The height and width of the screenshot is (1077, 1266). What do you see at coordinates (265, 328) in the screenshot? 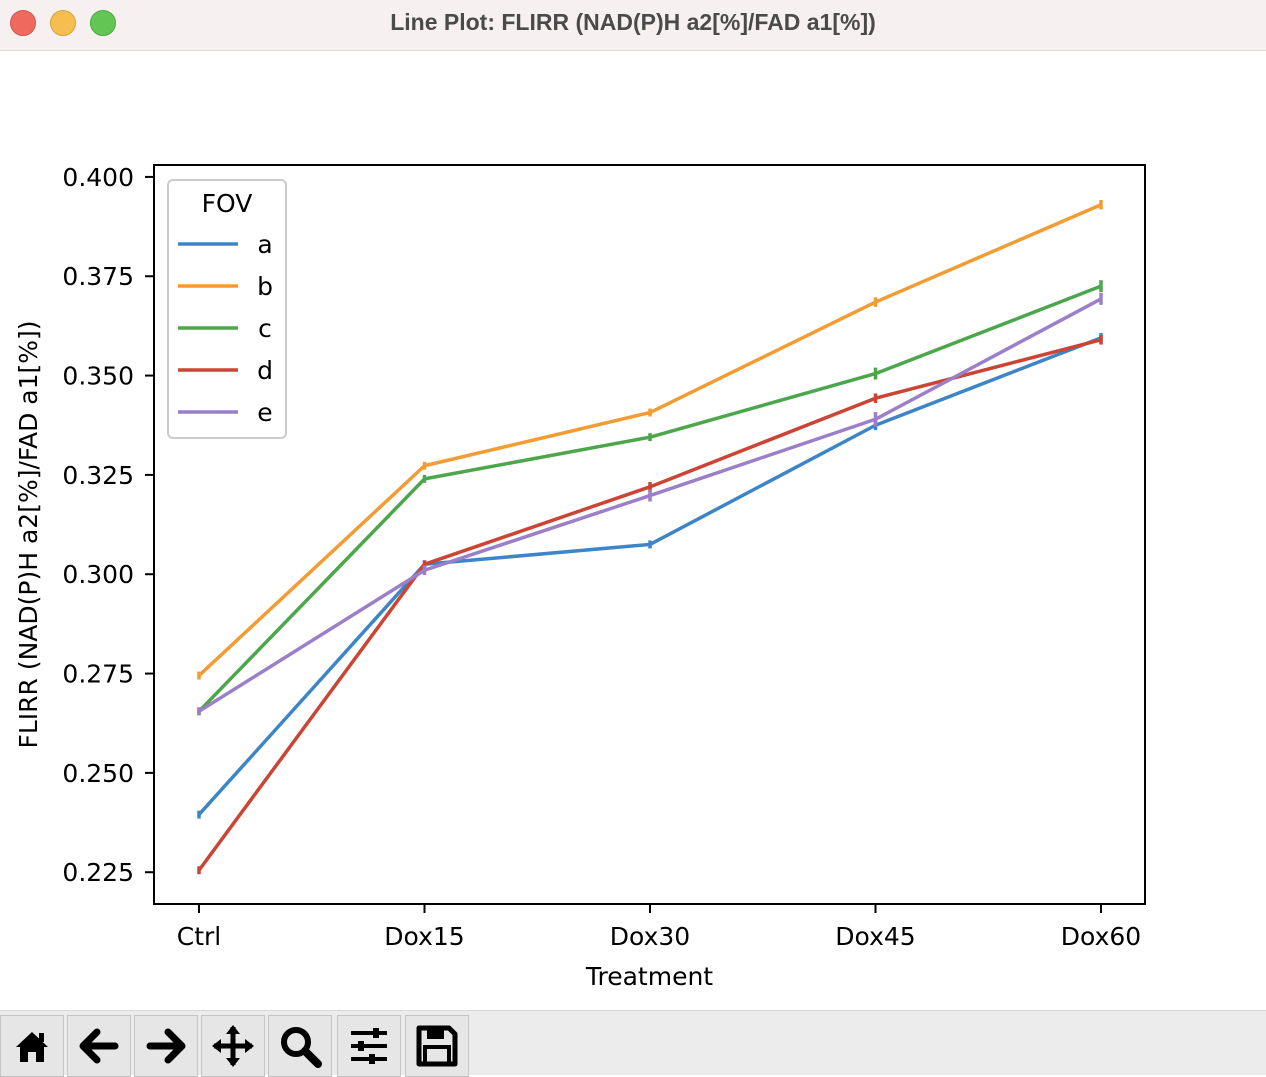
I see `legend-label-c: c` at bounding box center [265, 328].